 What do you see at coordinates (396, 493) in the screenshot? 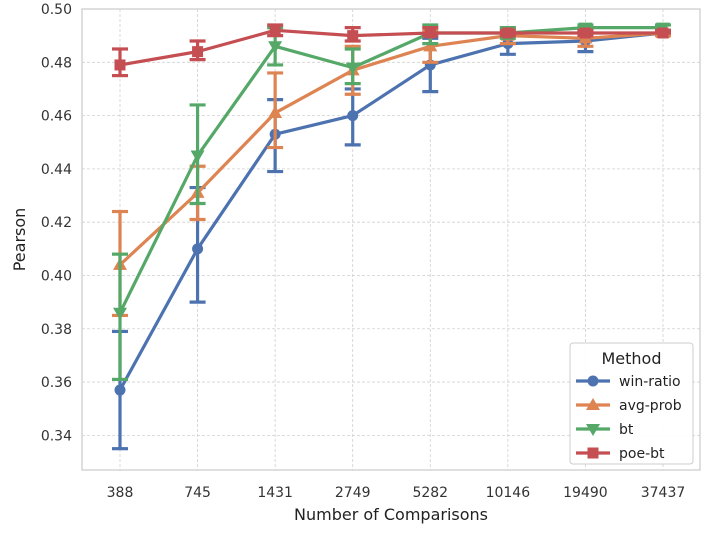
I see `x-tick-labels: 388 745 1431 2749 5282 10146 19490 37437` at bounding box center [396, 493].